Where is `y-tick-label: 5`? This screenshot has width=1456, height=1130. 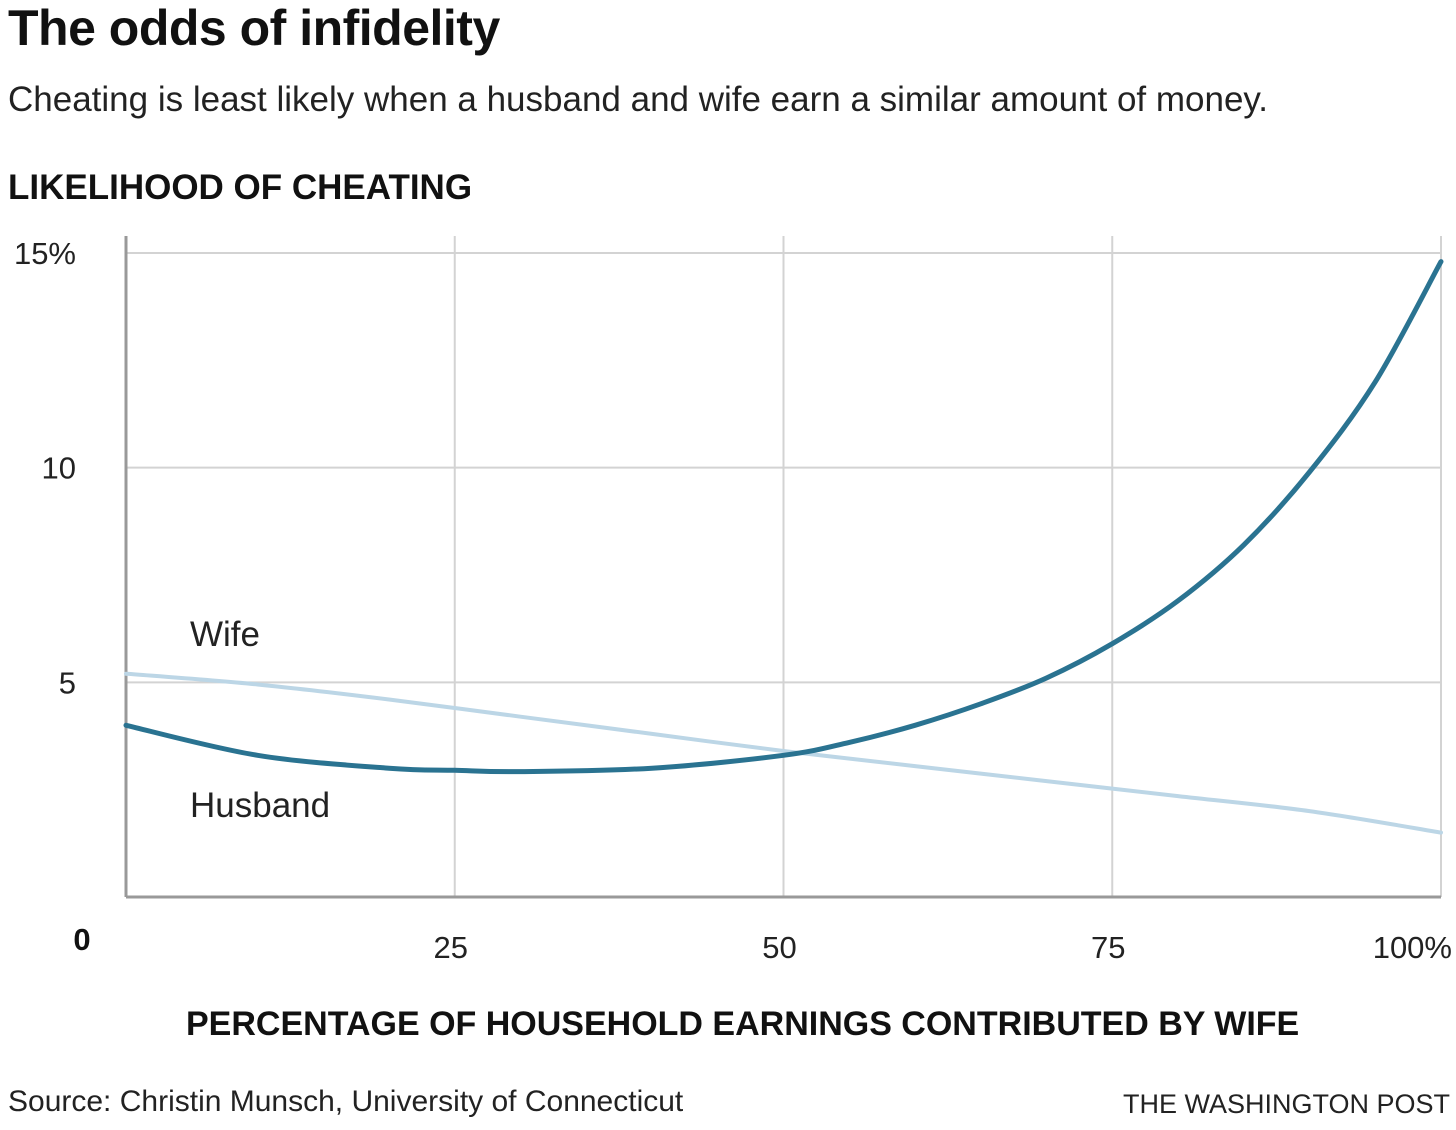 y-tick-label: 5 is located at coordinates (67, 682).